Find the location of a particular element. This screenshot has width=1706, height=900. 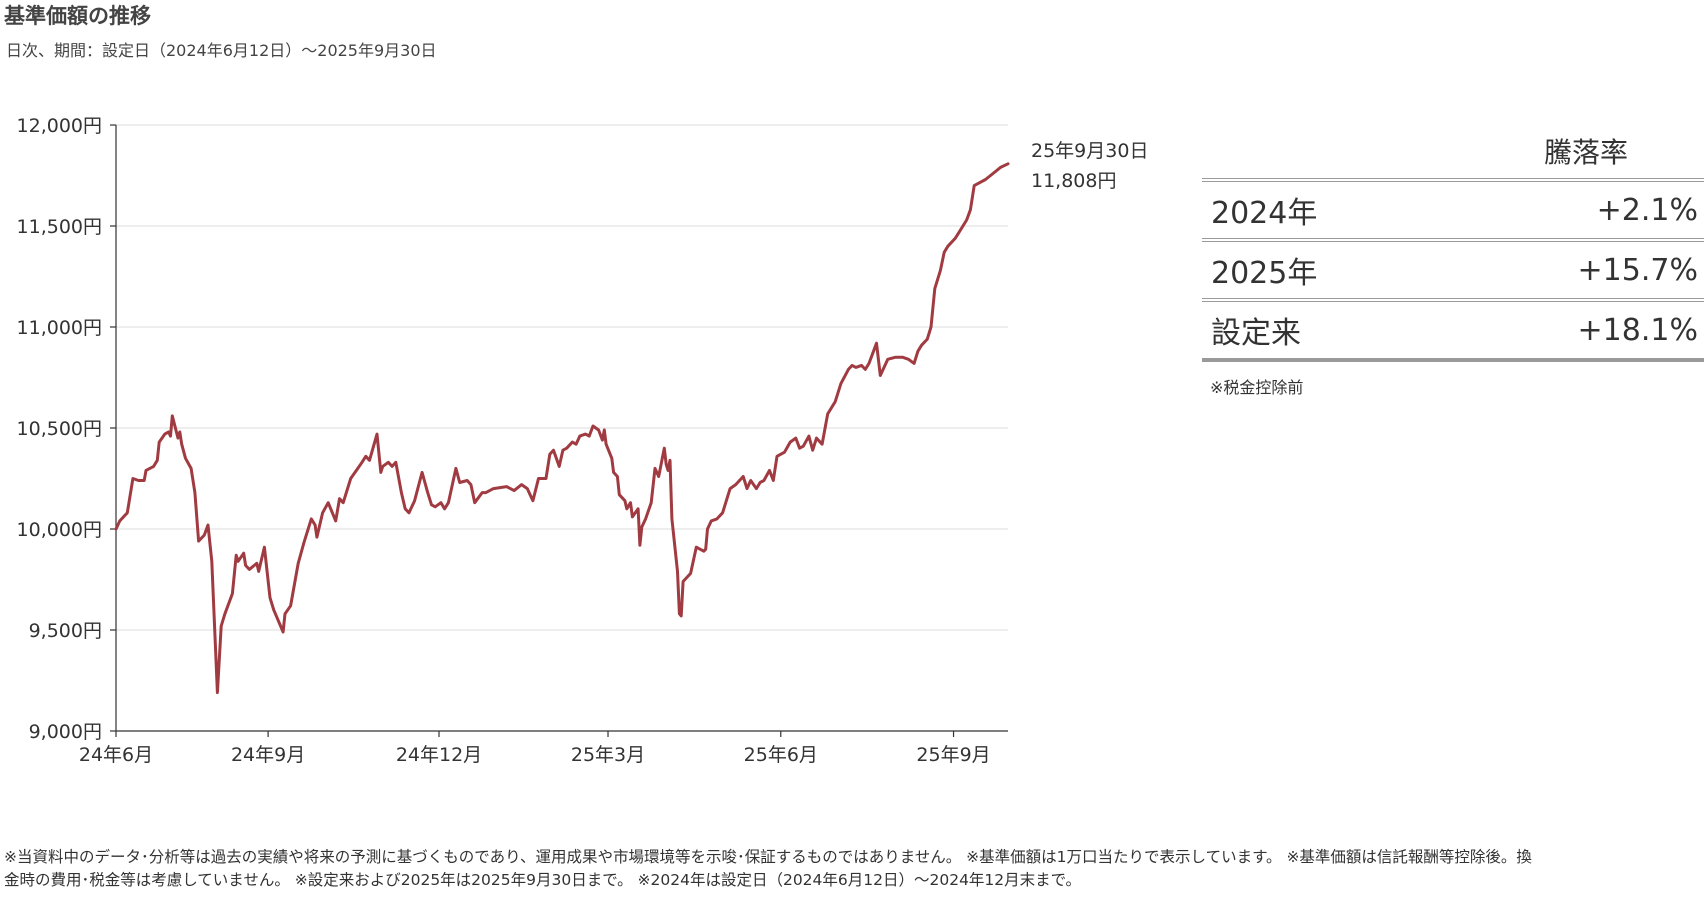

returns-row-2025: 2025年 +15.7% is located at coordinates (1453, 268).